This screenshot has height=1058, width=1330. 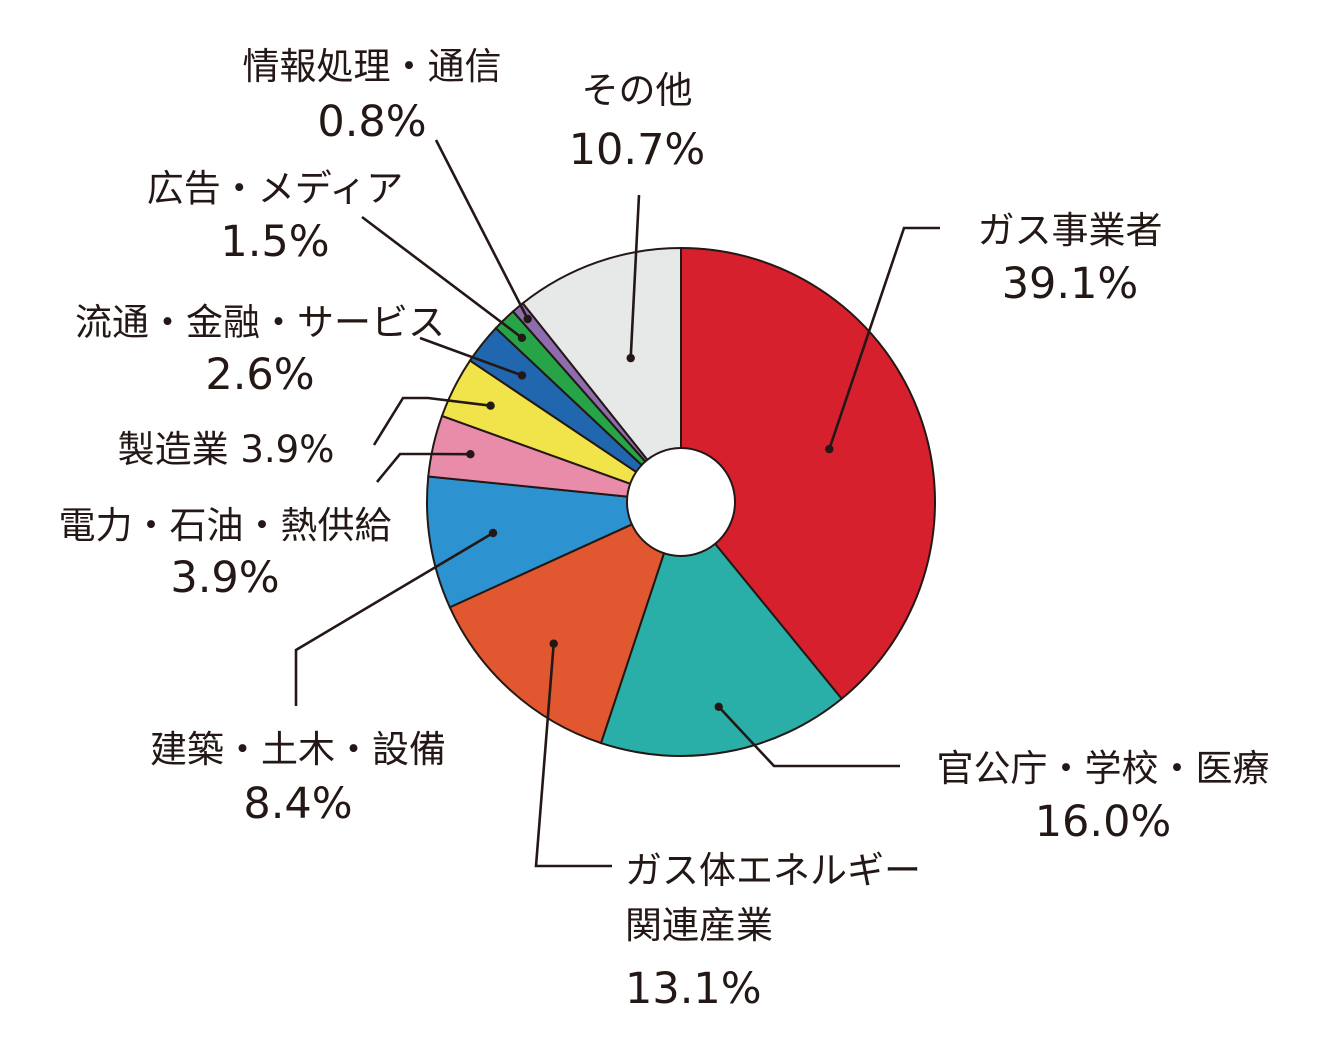 I want to click on slice-value-label-7: 1.5%, so click(x=274, y=242).